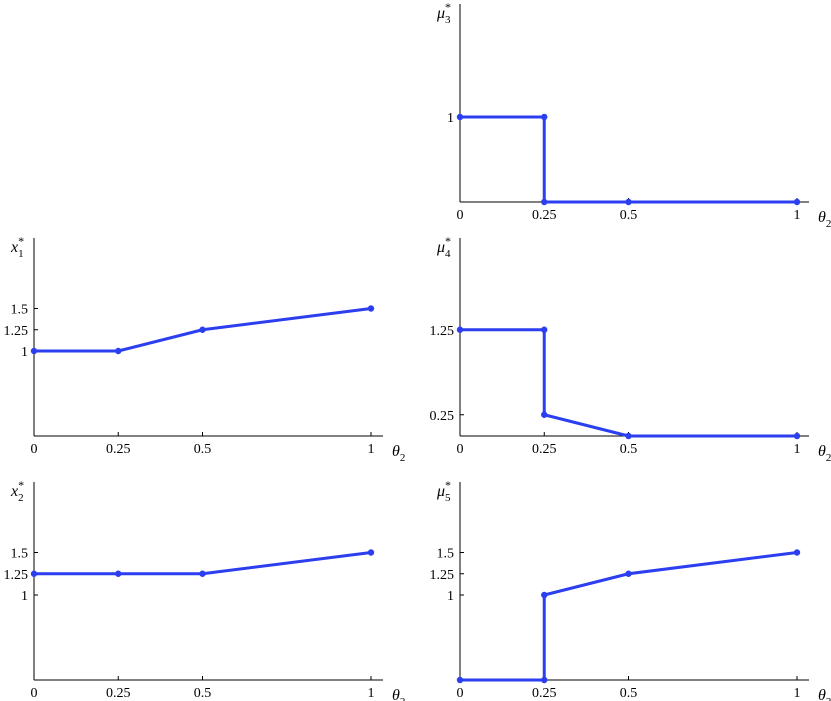  What do you see at coordinates (448, 498) in the screenshot?
I see `y-axis-label-sub: 5` at bounding box center [448, 498].